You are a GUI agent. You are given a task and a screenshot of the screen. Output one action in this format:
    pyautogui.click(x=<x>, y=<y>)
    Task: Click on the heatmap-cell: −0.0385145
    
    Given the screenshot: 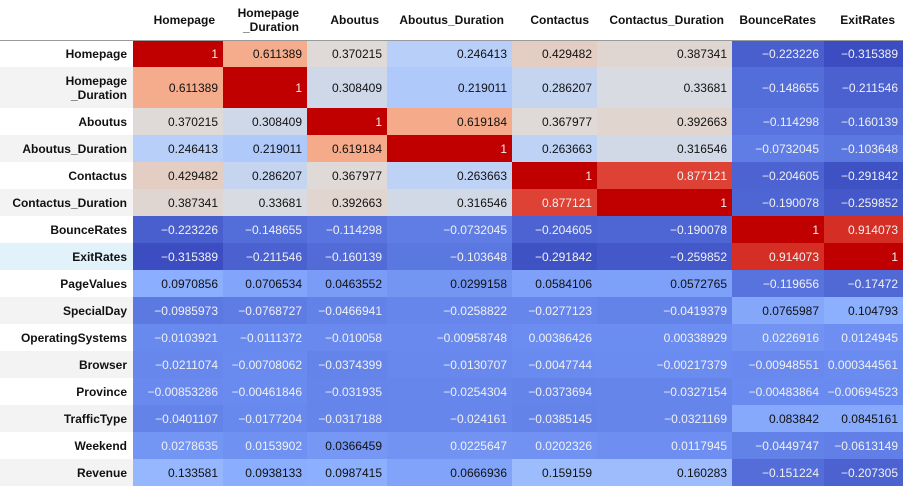 What is the action you would take?
    pyautogui.click(x=554, y=418)
    